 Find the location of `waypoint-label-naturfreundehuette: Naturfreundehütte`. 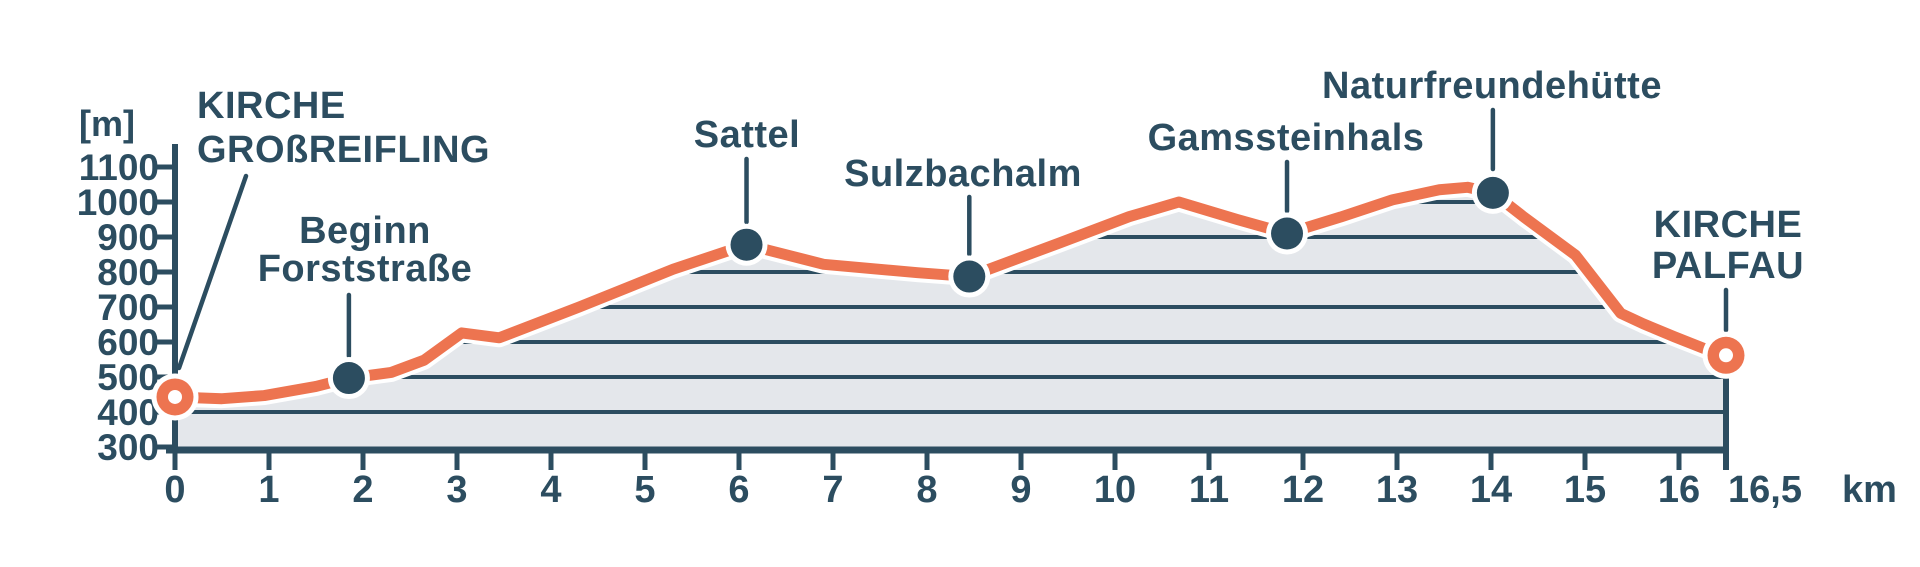

waypoint-label-naturfreundehuette: Naturfreundehütte is located at coordinates (1492, 86).